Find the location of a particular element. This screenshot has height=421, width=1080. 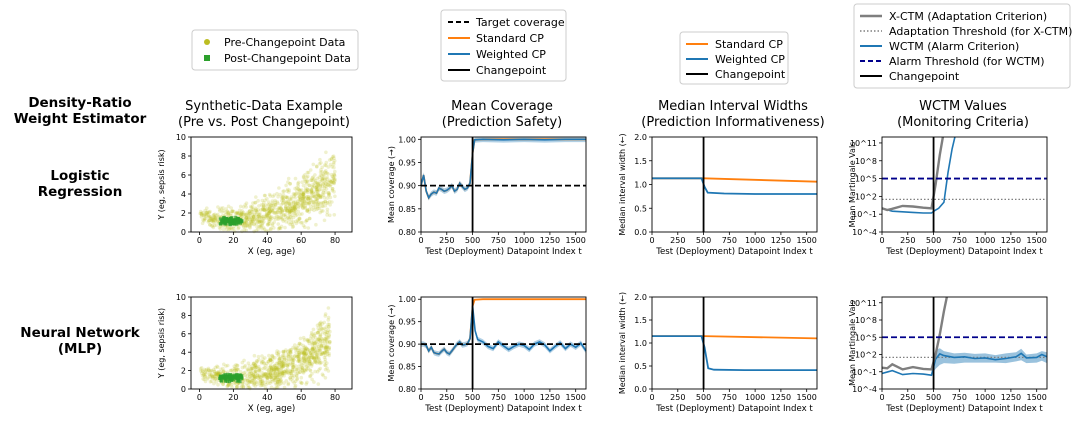

y-tick-label: 2 is located at coordinates (183, 213).